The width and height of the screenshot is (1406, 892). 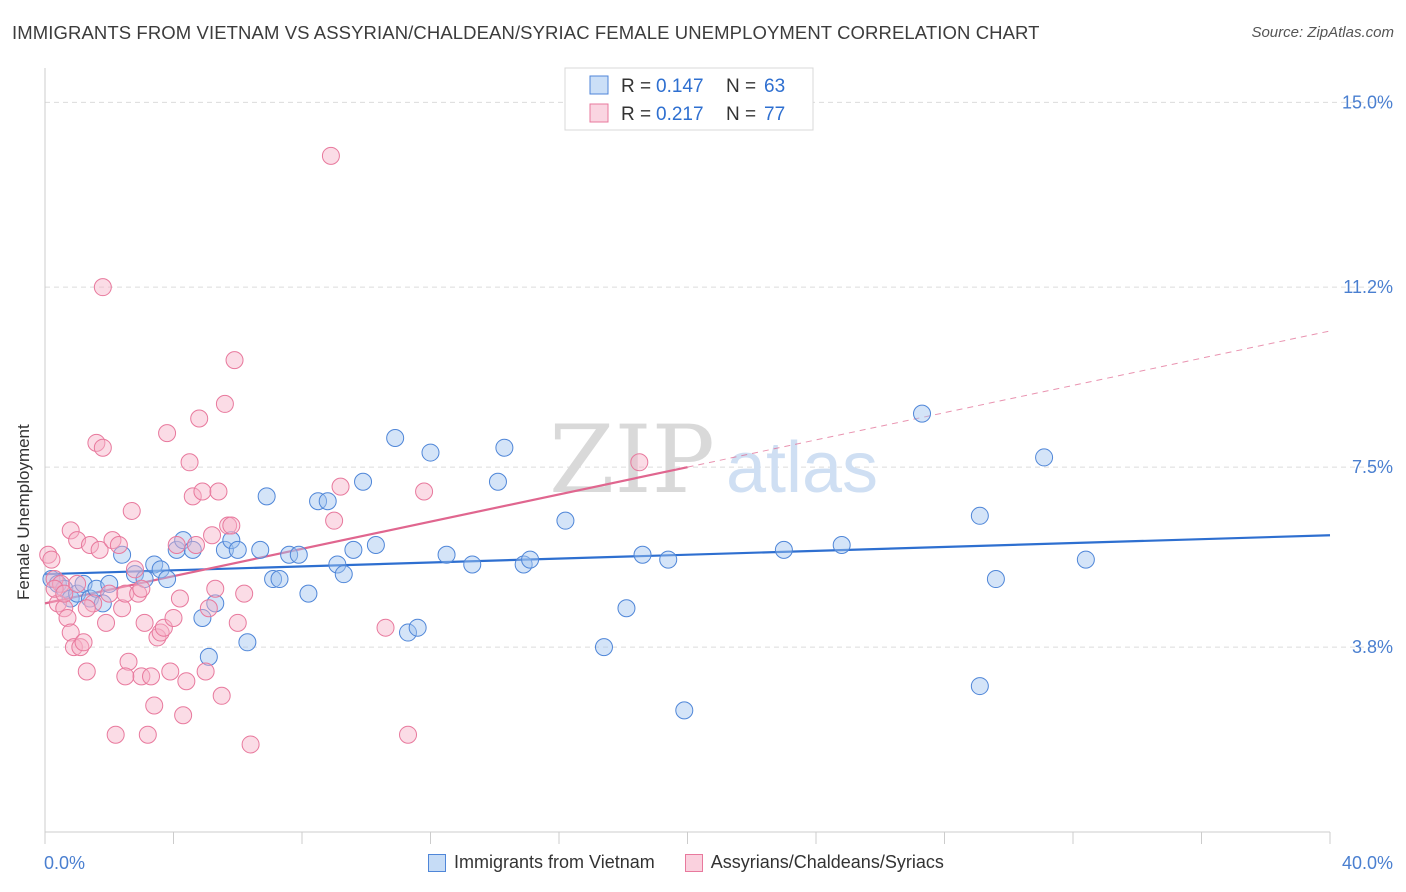 I want to click on trend-line-assyrian-extension, so click(x=1009, y=399).